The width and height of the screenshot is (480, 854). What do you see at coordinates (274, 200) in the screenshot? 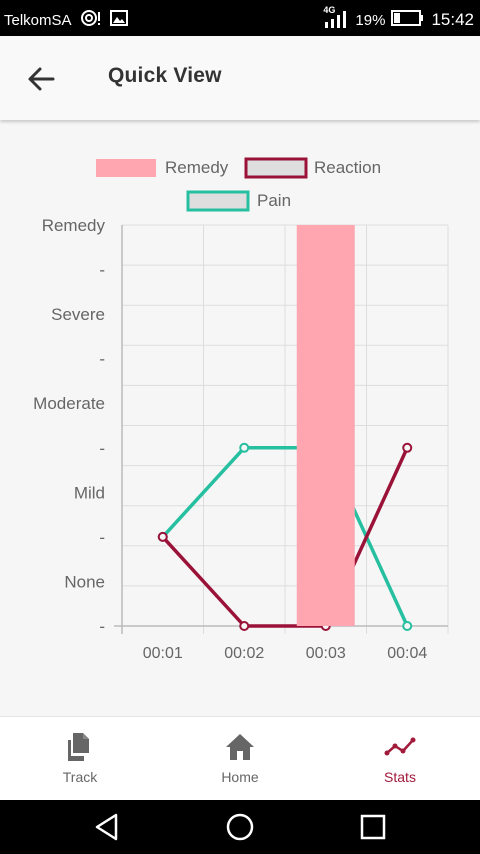
I see `legend-label-pain: Pain` at bounding box center [274, 200].